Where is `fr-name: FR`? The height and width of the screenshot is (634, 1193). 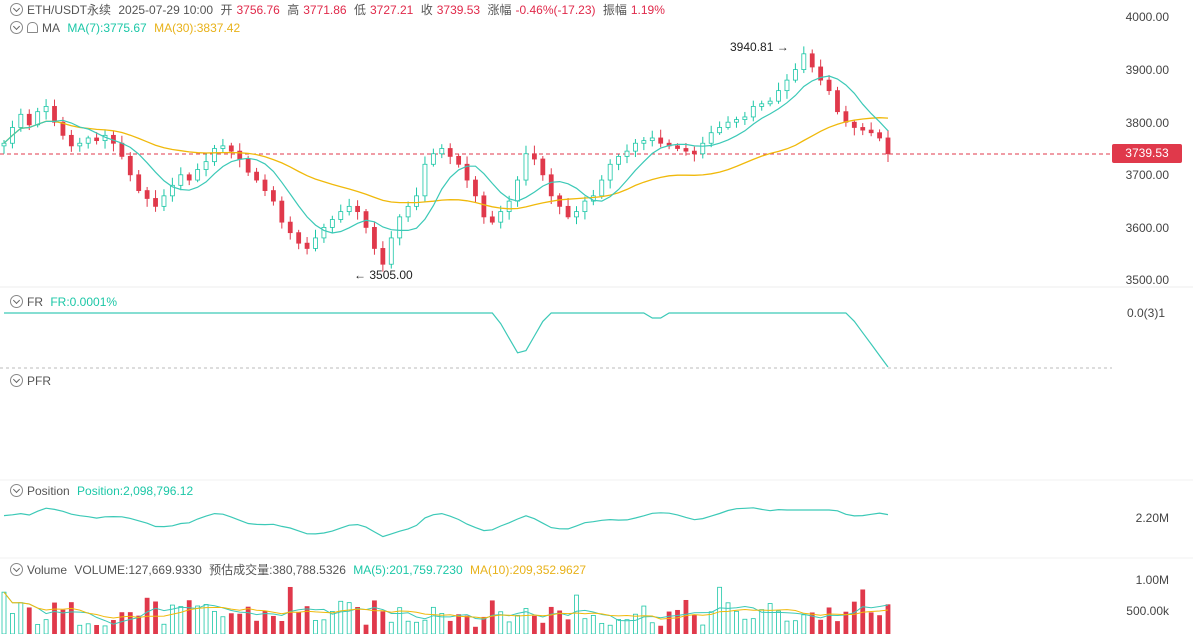 fr-name: FR is located at coordinates (35, 302).